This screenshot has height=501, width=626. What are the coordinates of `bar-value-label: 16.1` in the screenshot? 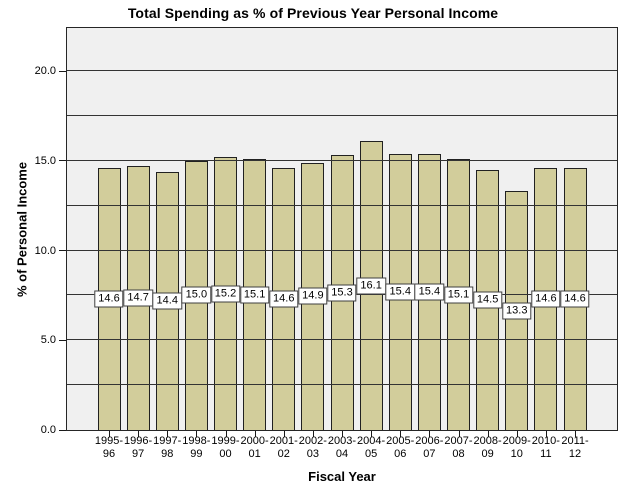 It's located at (371, 286).